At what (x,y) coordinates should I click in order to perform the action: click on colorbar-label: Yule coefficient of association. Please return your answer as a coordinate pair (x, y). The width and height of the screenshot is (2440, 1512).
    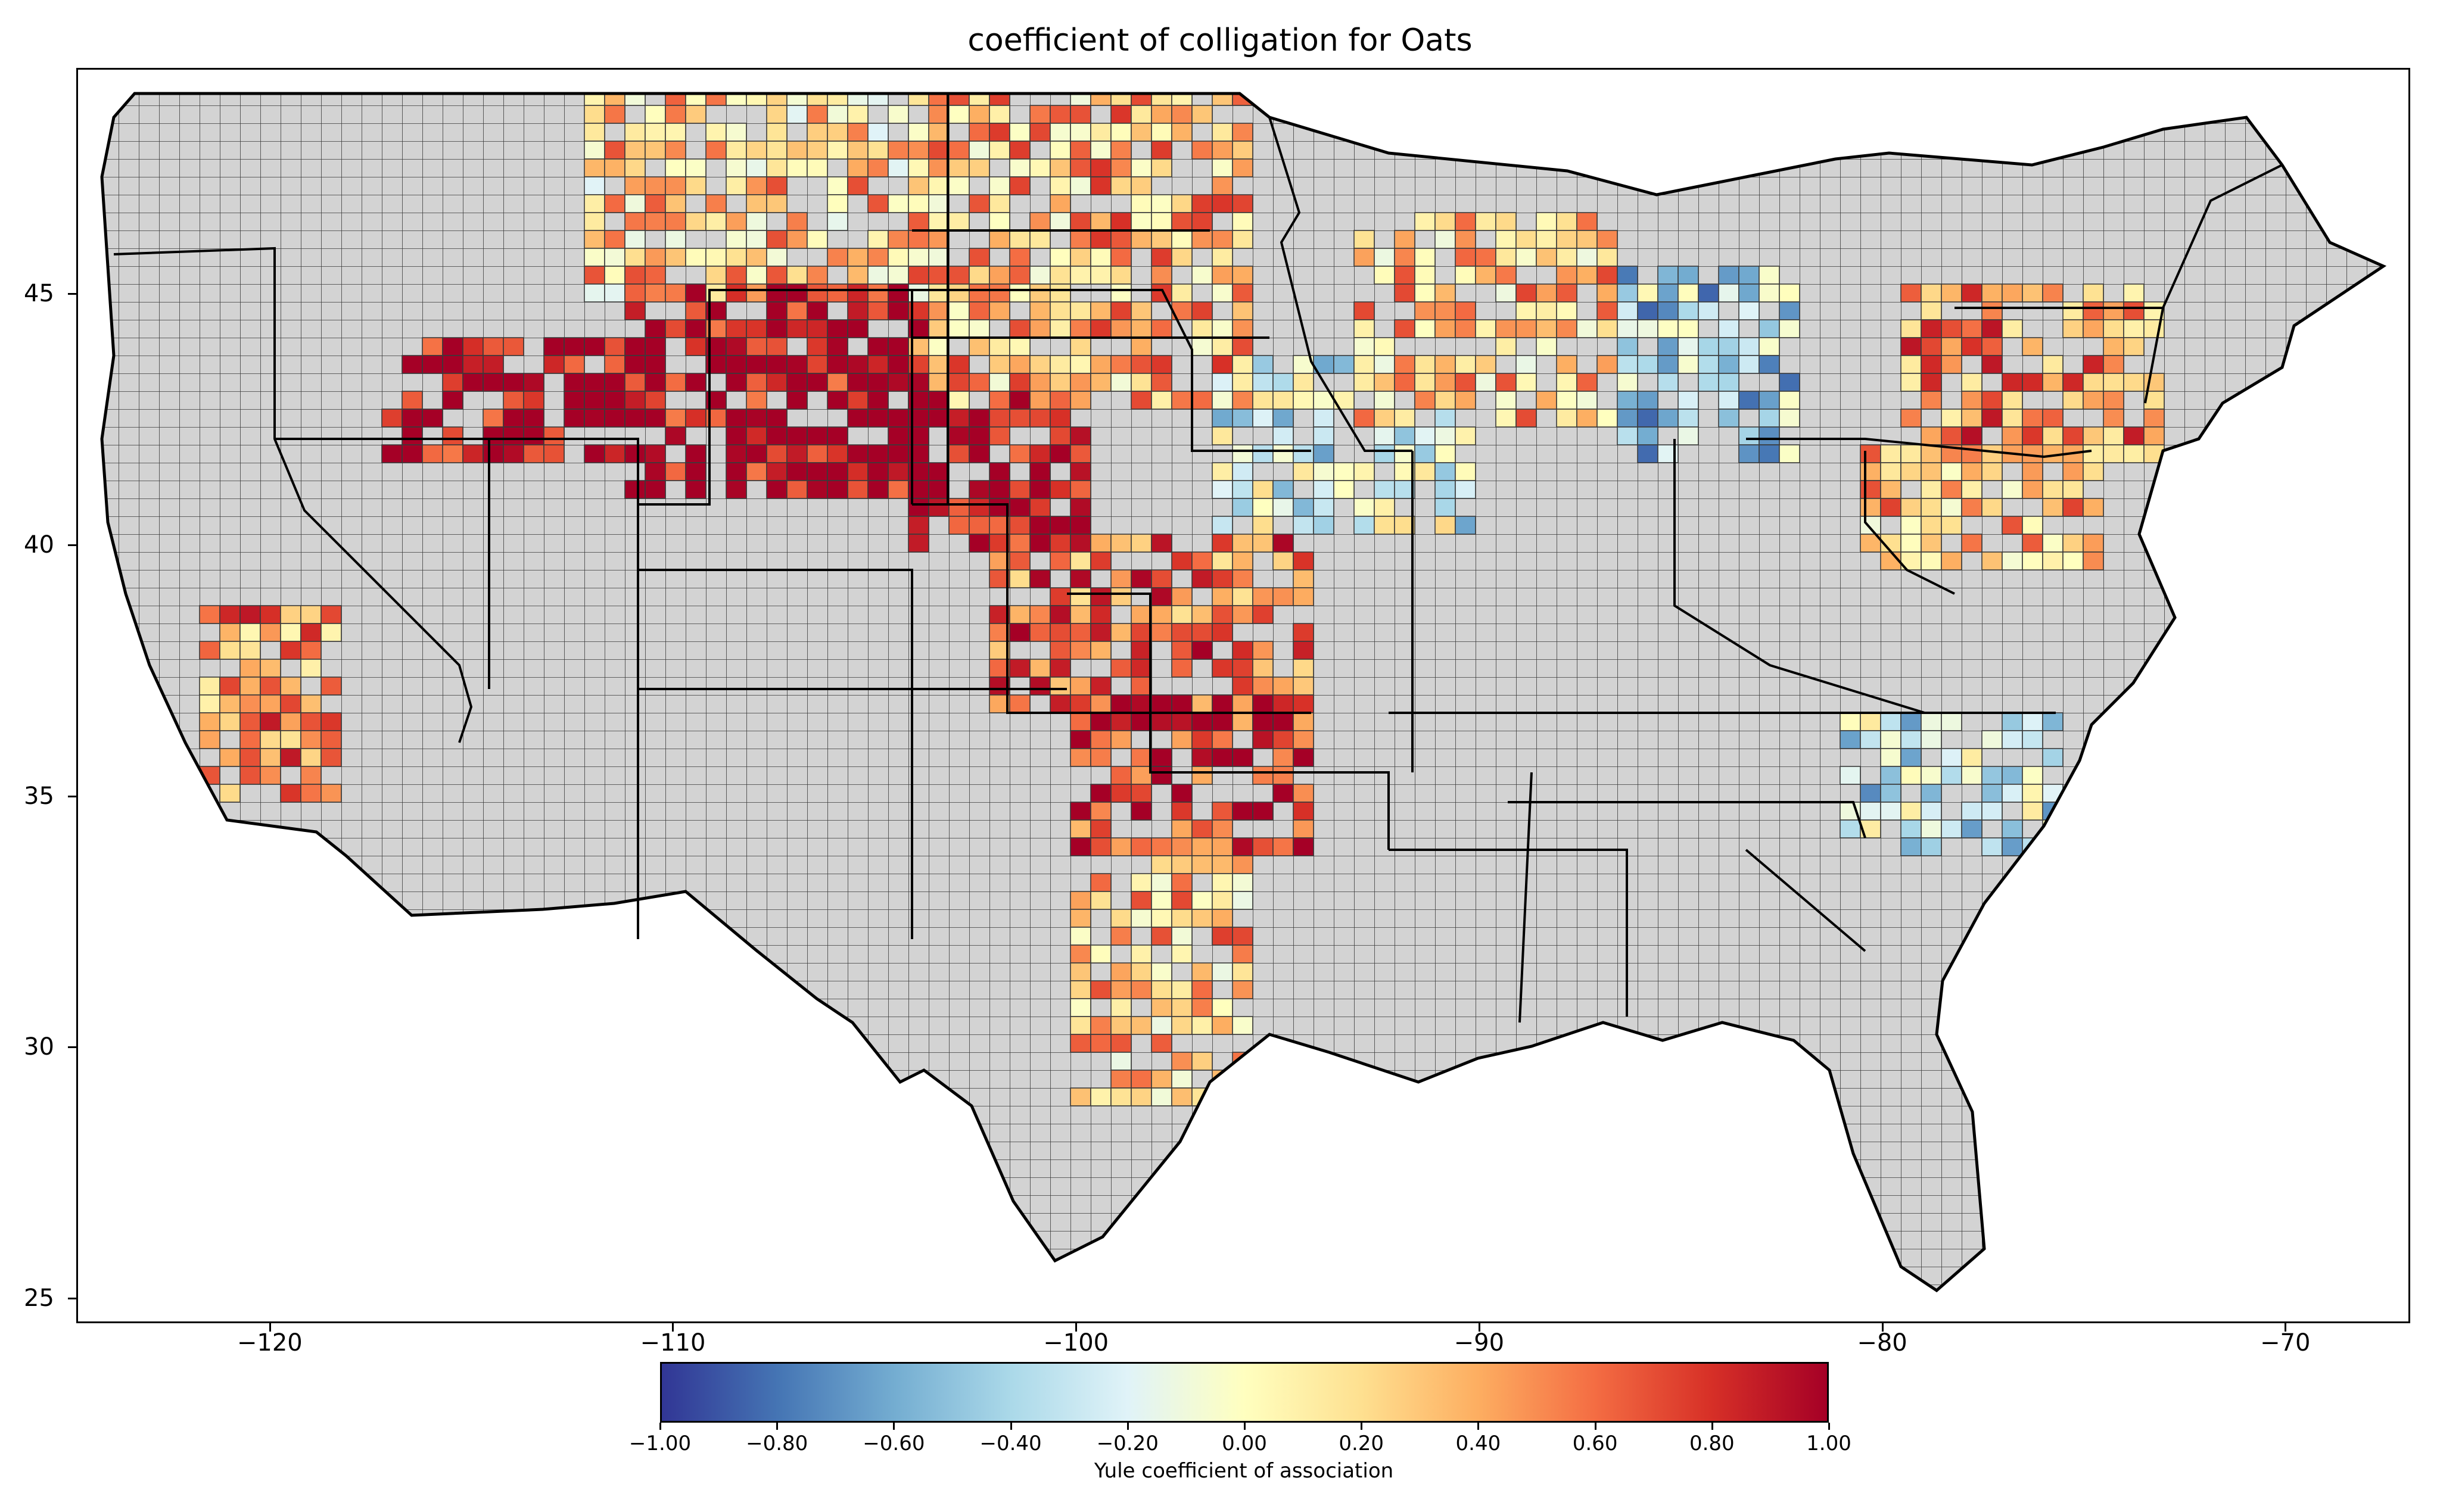
    Looking at the image, I should click on (1244, 1471).